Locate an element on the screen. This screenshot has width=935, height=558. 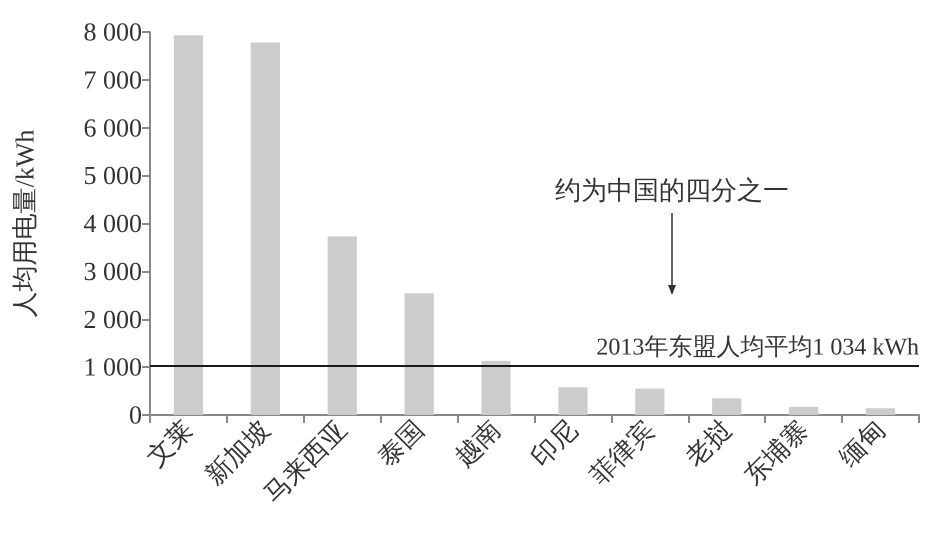
y-tick-label: 2 000 is located at coordinates (113, 319).